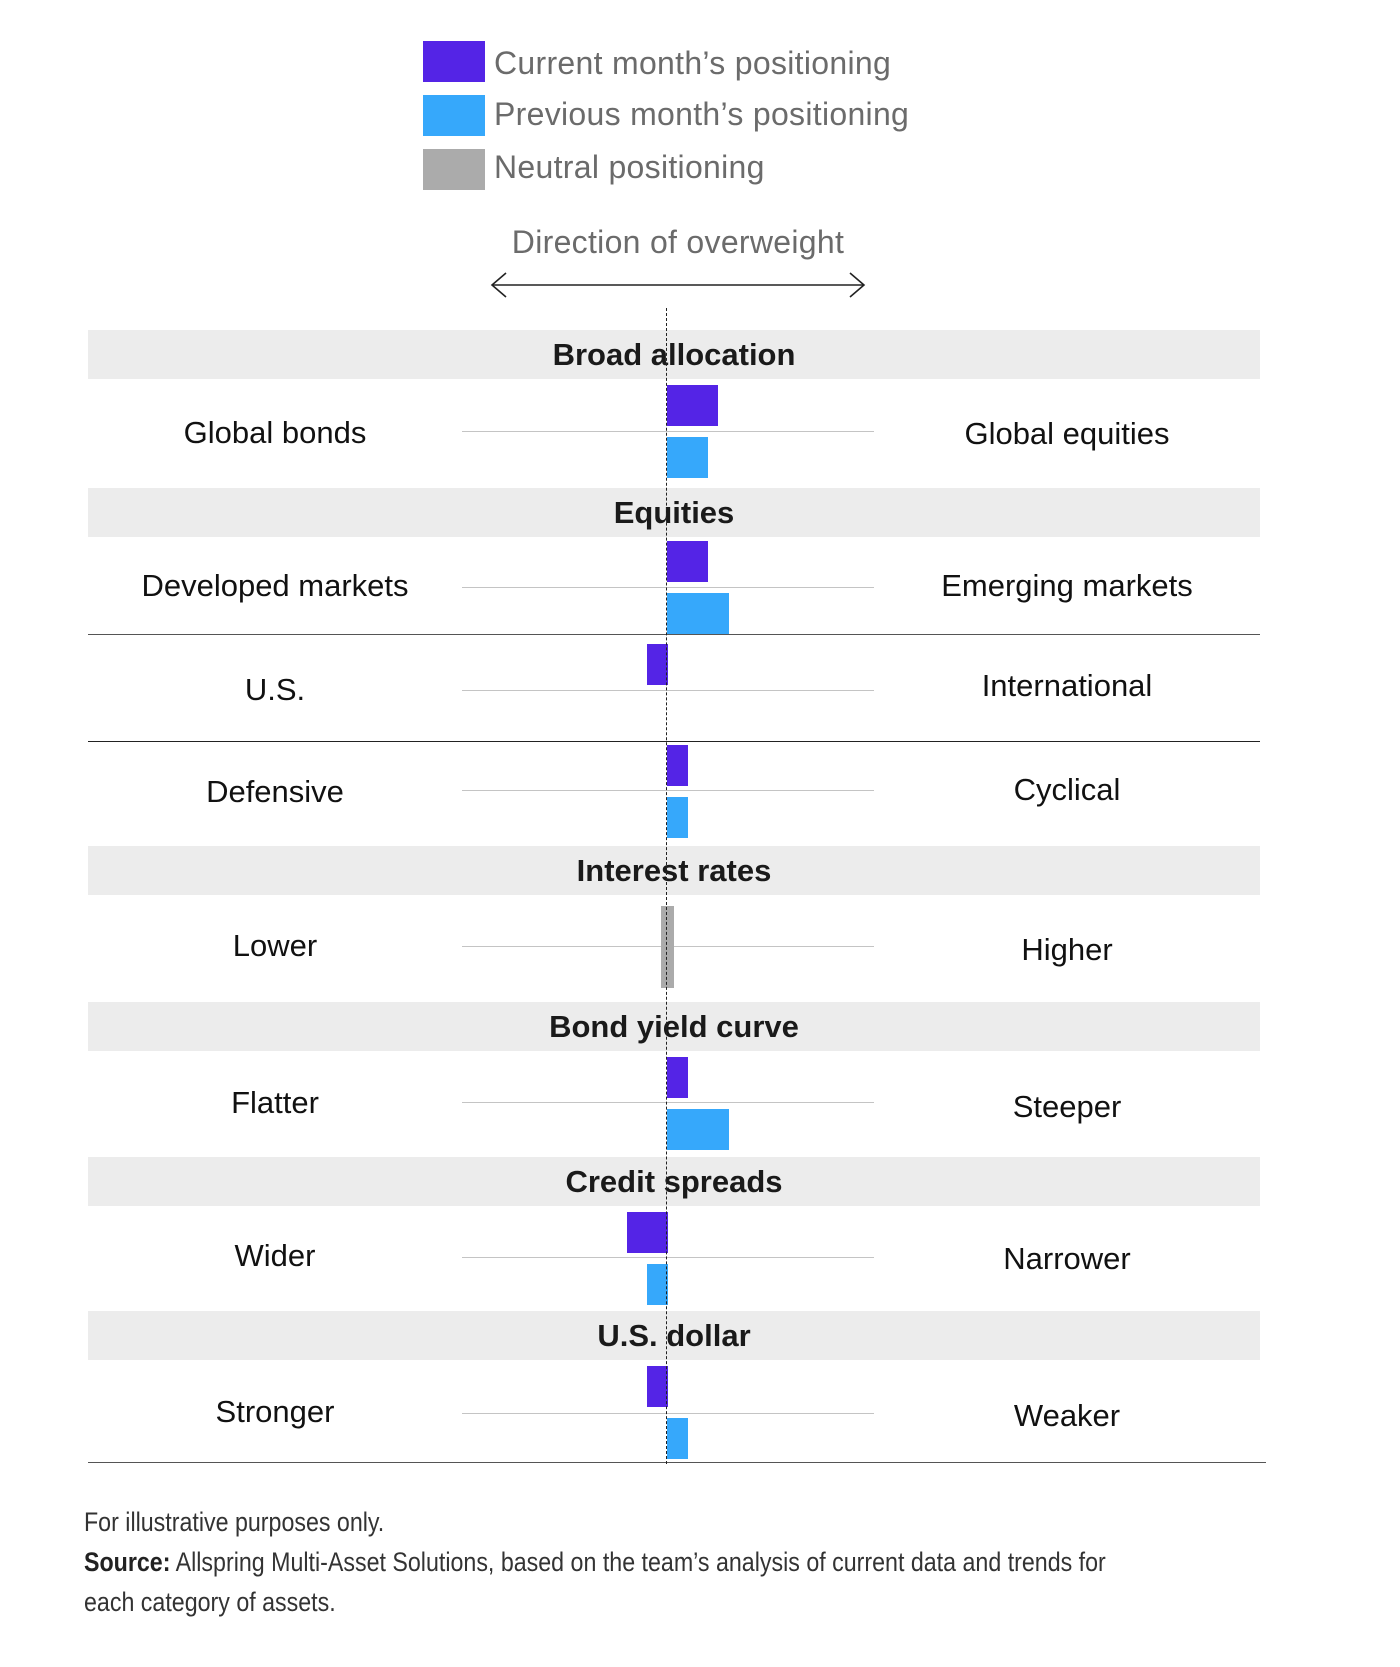 The image size is (1400, 1667). I want to click on row-label-left: Lower, so click(275, 945).